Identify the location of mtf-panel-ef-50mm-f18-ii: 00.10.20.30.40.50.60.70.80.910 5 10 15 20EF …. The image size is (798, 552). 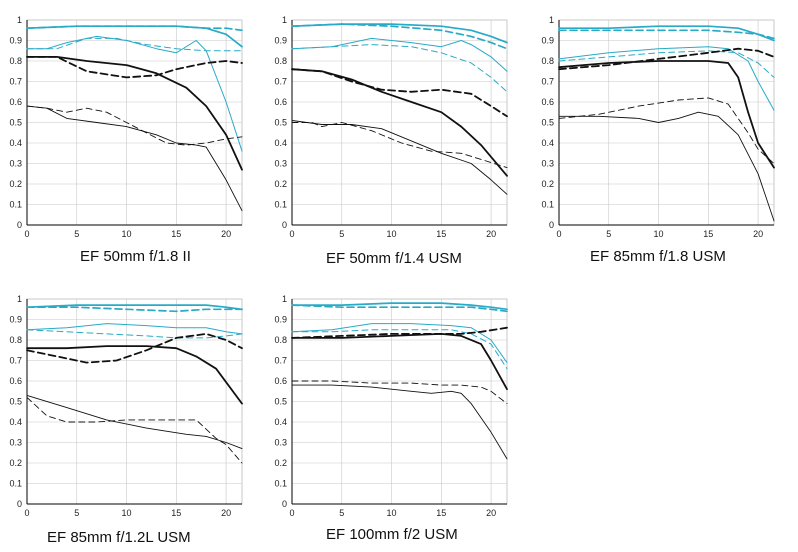
(126, 140).